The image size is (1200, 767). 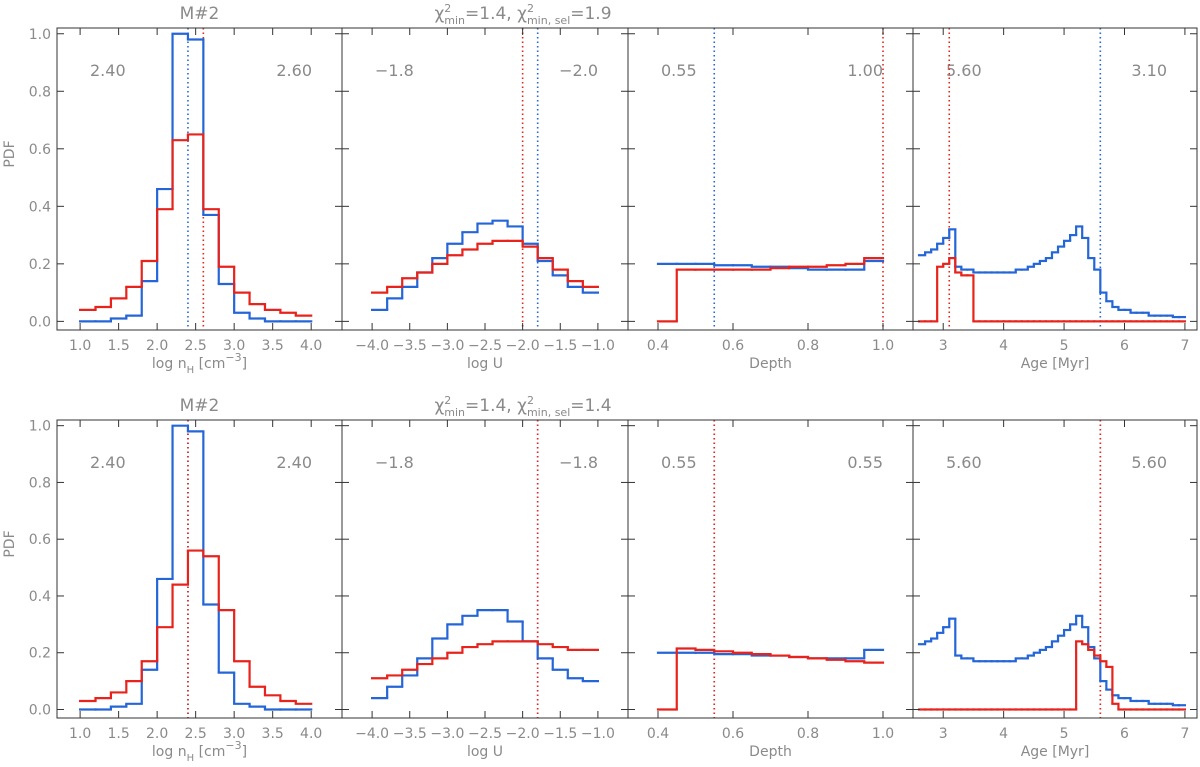 What do you see at coordinates (311, 734) in the screenshot?
I see `x-tick-label: 4.0` at bounding box center [311, 734].